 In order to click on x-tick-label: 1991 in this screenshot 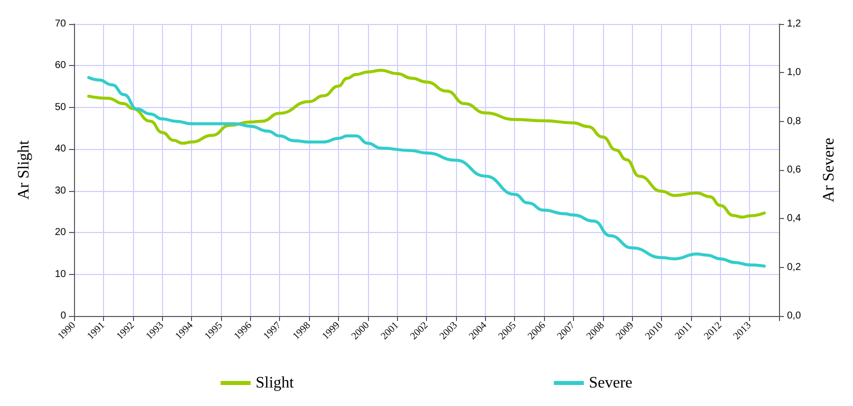, I will do `click(96, 331)`.